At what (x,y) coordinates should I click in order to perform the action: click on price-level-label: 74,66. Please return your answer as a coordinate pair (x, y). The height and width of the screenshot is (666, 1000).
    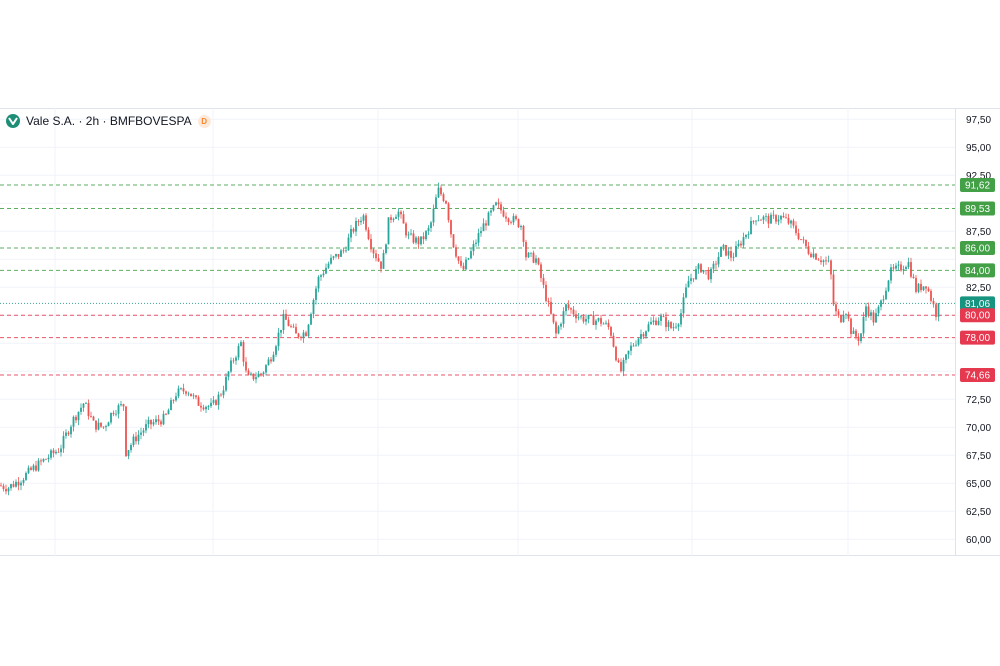
    Looking at the image, I should click on (977, 376).